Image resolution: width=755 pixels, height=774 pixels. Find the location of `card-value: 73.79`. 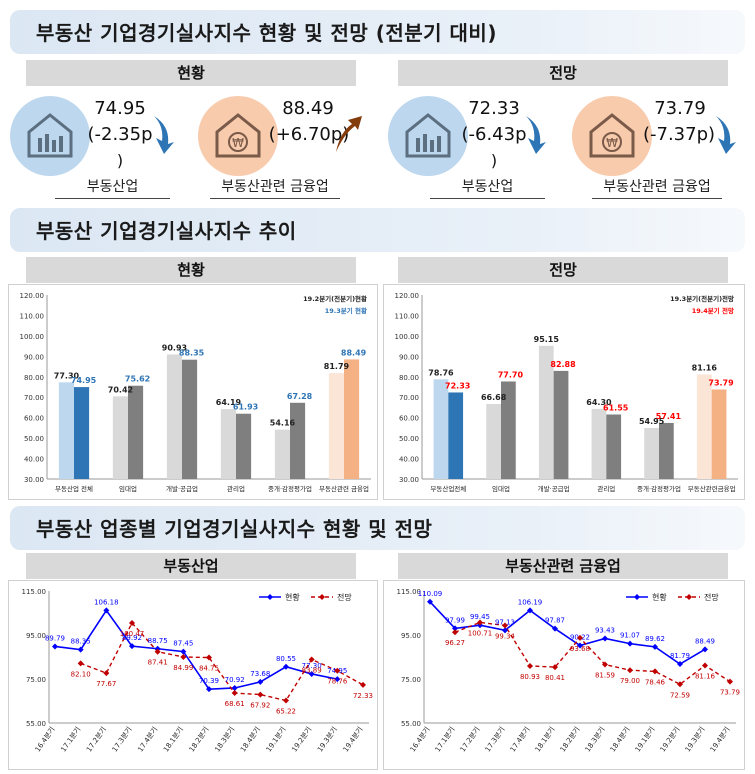

card-value: 73.79 is located at coordinates (680, 108).